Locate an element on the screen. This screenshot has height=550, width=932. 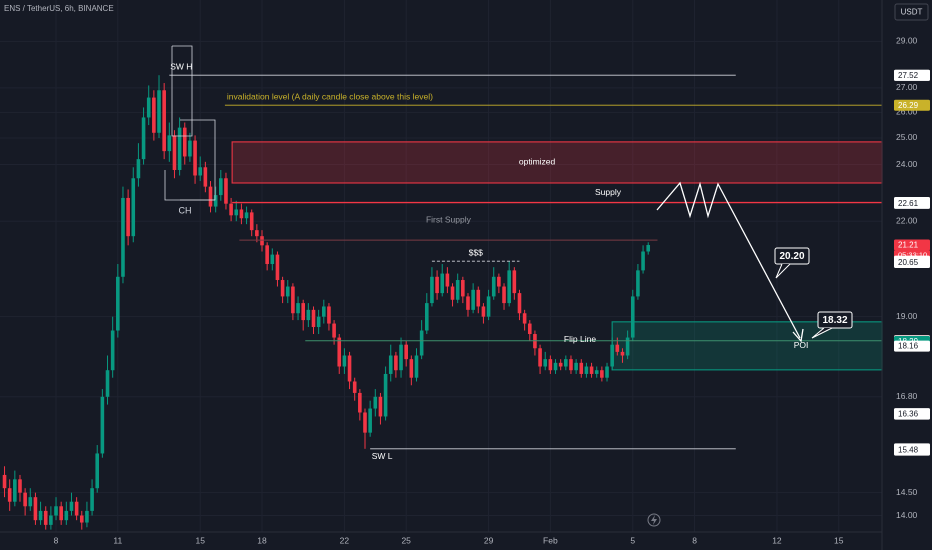
y-tick-label: 19.00 is located at coordinates (907, 316).